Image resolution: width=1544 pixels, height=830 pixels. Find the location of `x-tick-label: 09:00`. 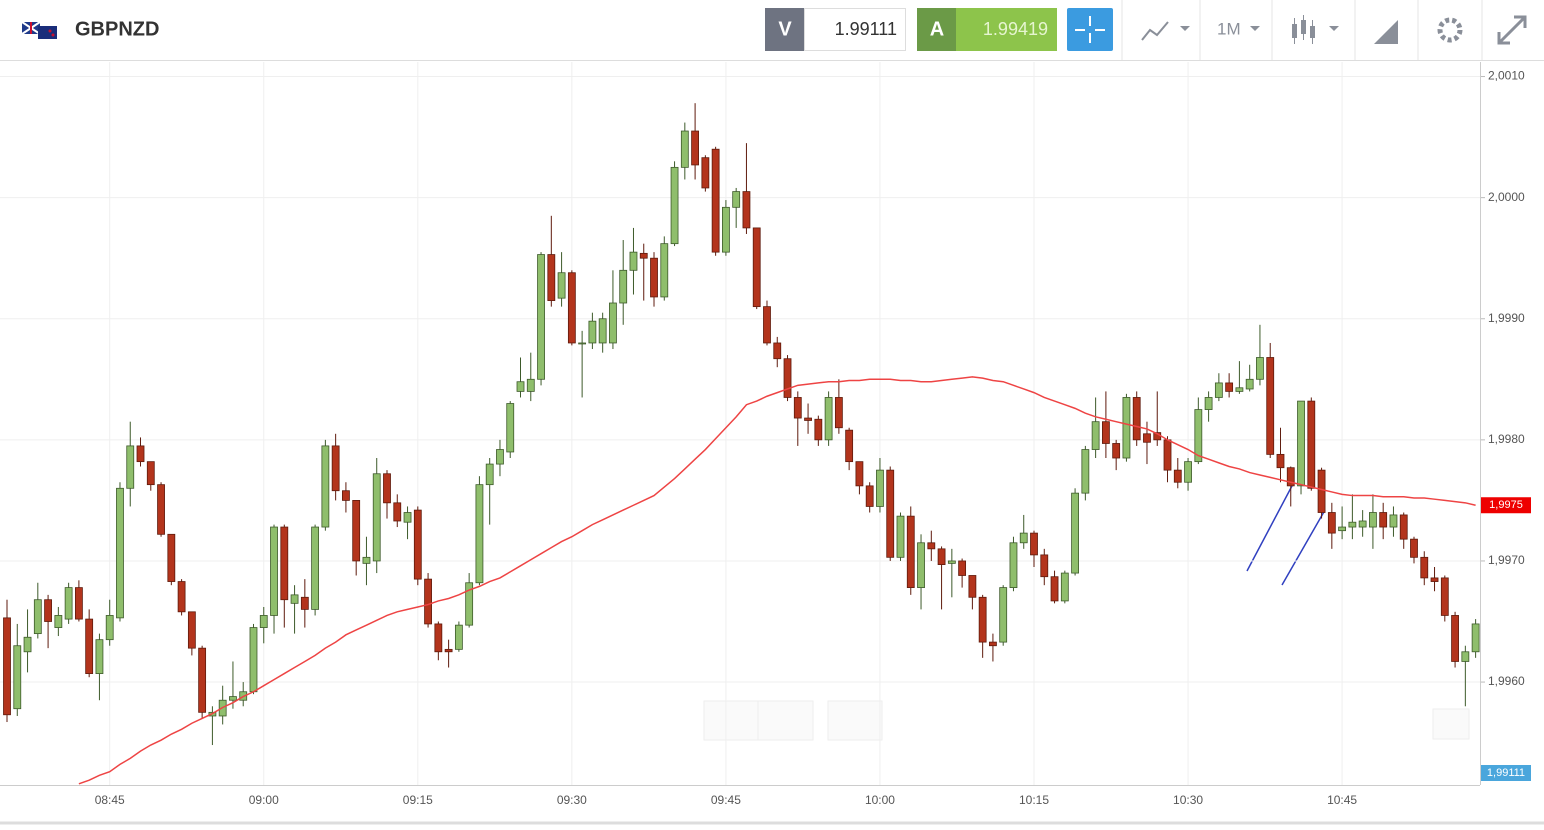

x-tick-label: 09:00 is located at coordinates (264, 800).